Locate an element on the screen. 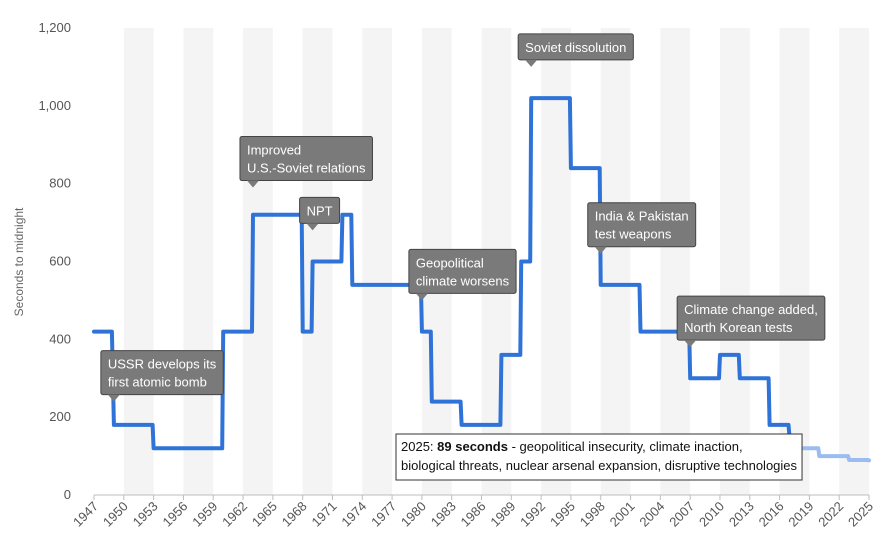 This screenshot has width=883, height=560. x-tick-label: 2001 is located at coordinates (622, 514).